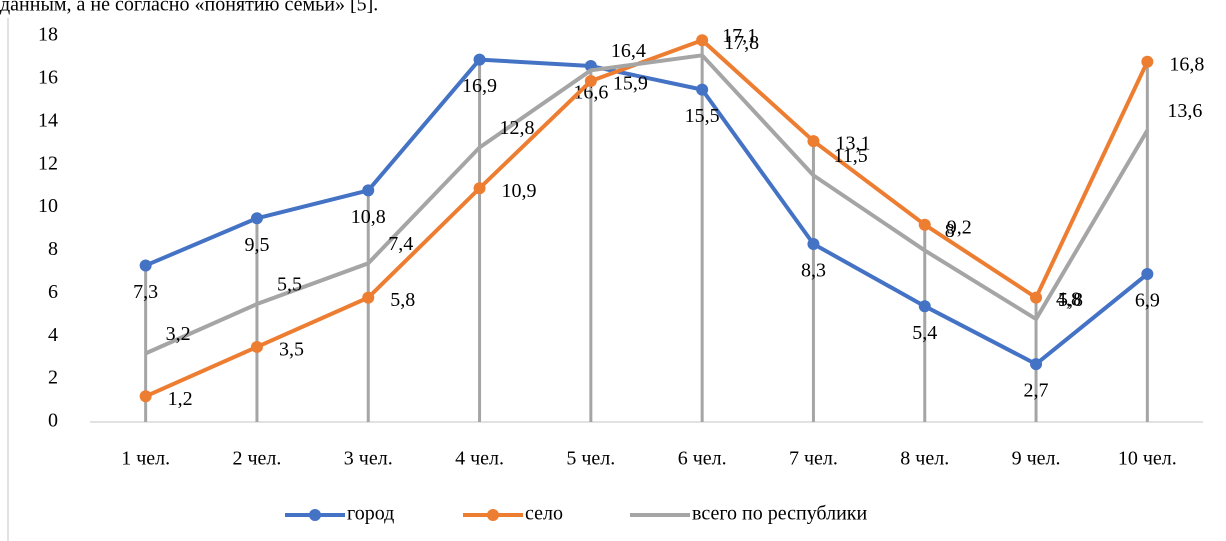 This screenshot has width=1226, height=541. What do you see at coordinates (950, 231) in the screenshot?
I see `data-label: 8` at bounding box center [950, 231].